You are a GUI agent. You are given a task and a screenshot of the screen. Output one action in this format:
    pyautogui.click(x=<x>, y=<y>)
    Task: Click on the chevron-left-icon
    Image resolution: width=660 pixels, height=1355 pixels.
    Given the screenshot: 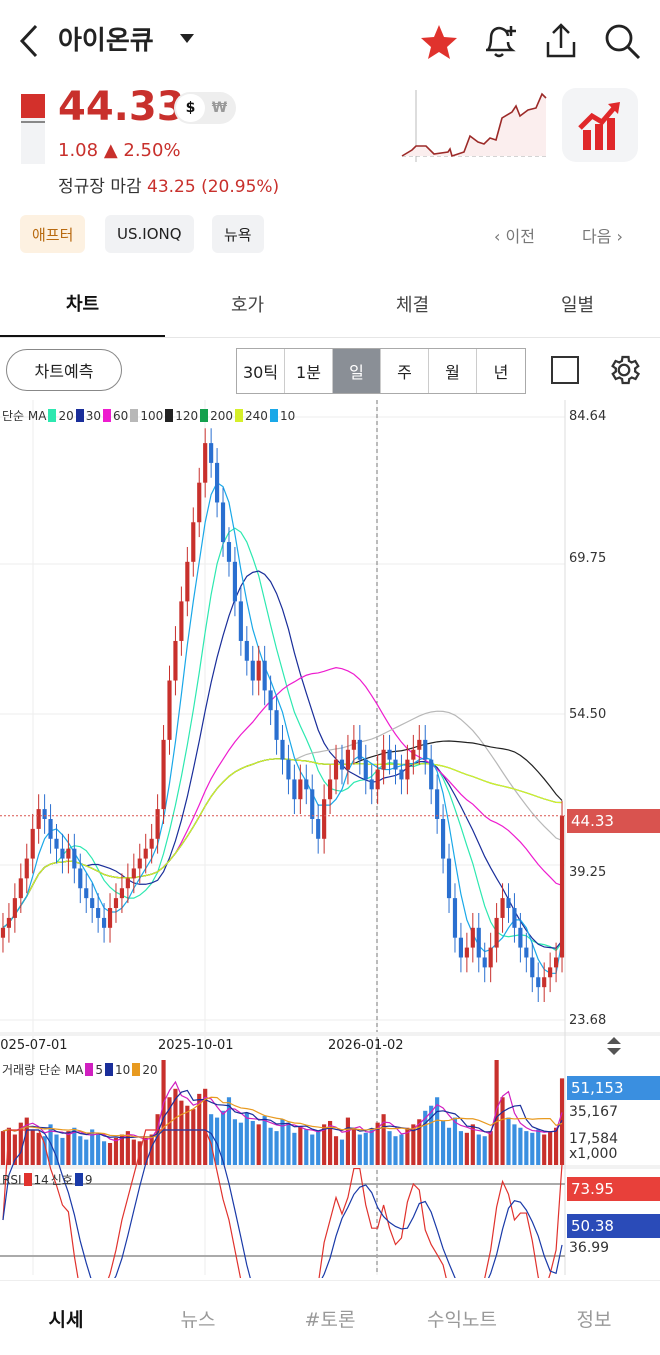 What is the action you would take?
    pyautogui.click(x=29, y=41)
    